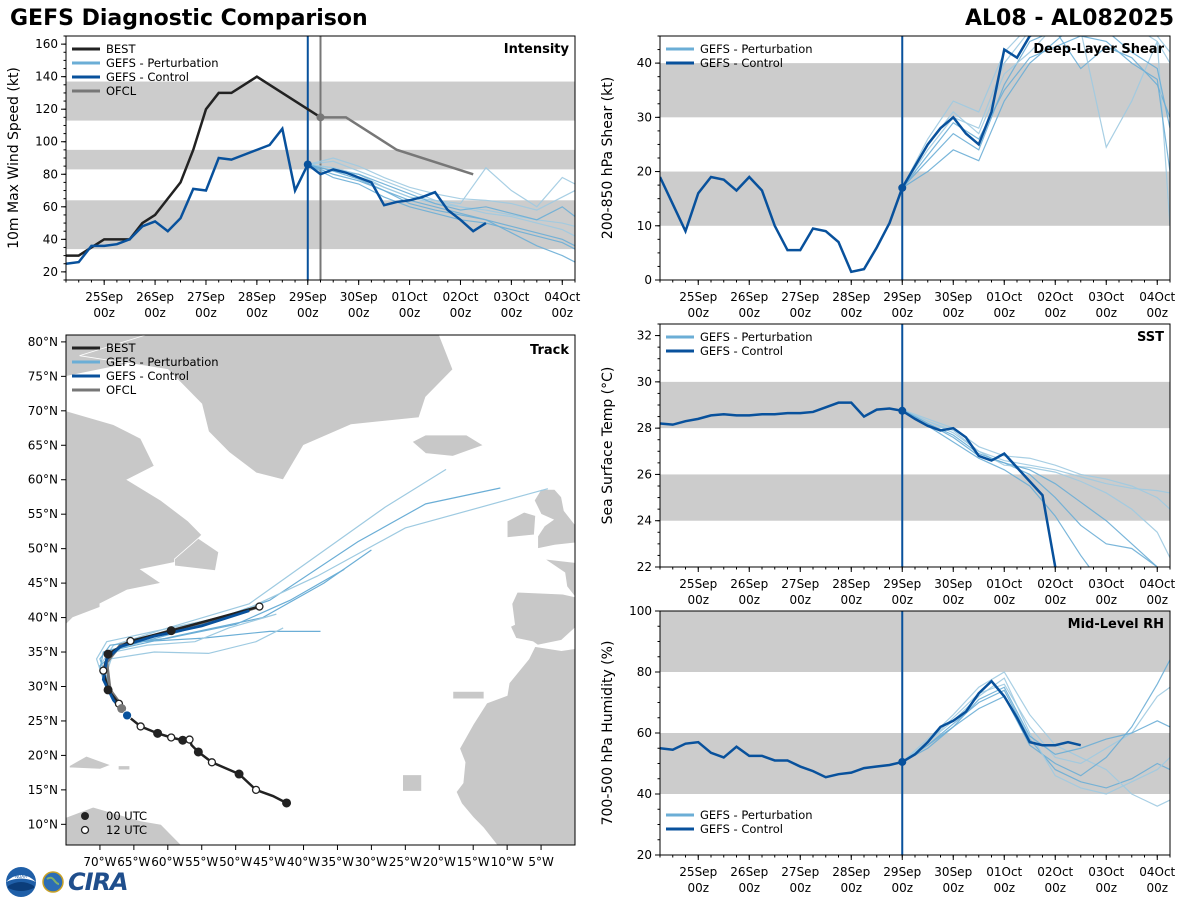 This screenshot has width=1200, height=900. I want to click on series-group, so click(915, 733).